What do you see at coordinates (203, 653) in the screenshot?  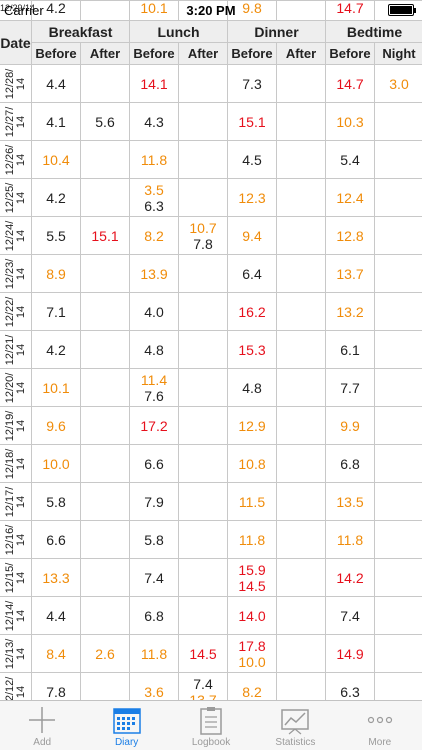 I see `reading-cell: 14.5` at bounding box center [203, 653].